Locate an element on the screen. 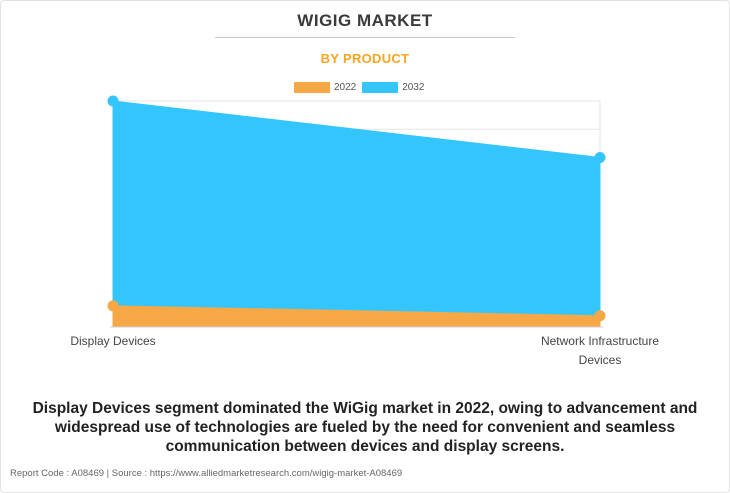 The height and width of the screenshot is (493, 730). x-tick-label: Network Infrastructure Devices is located at coordinates (600, 350).